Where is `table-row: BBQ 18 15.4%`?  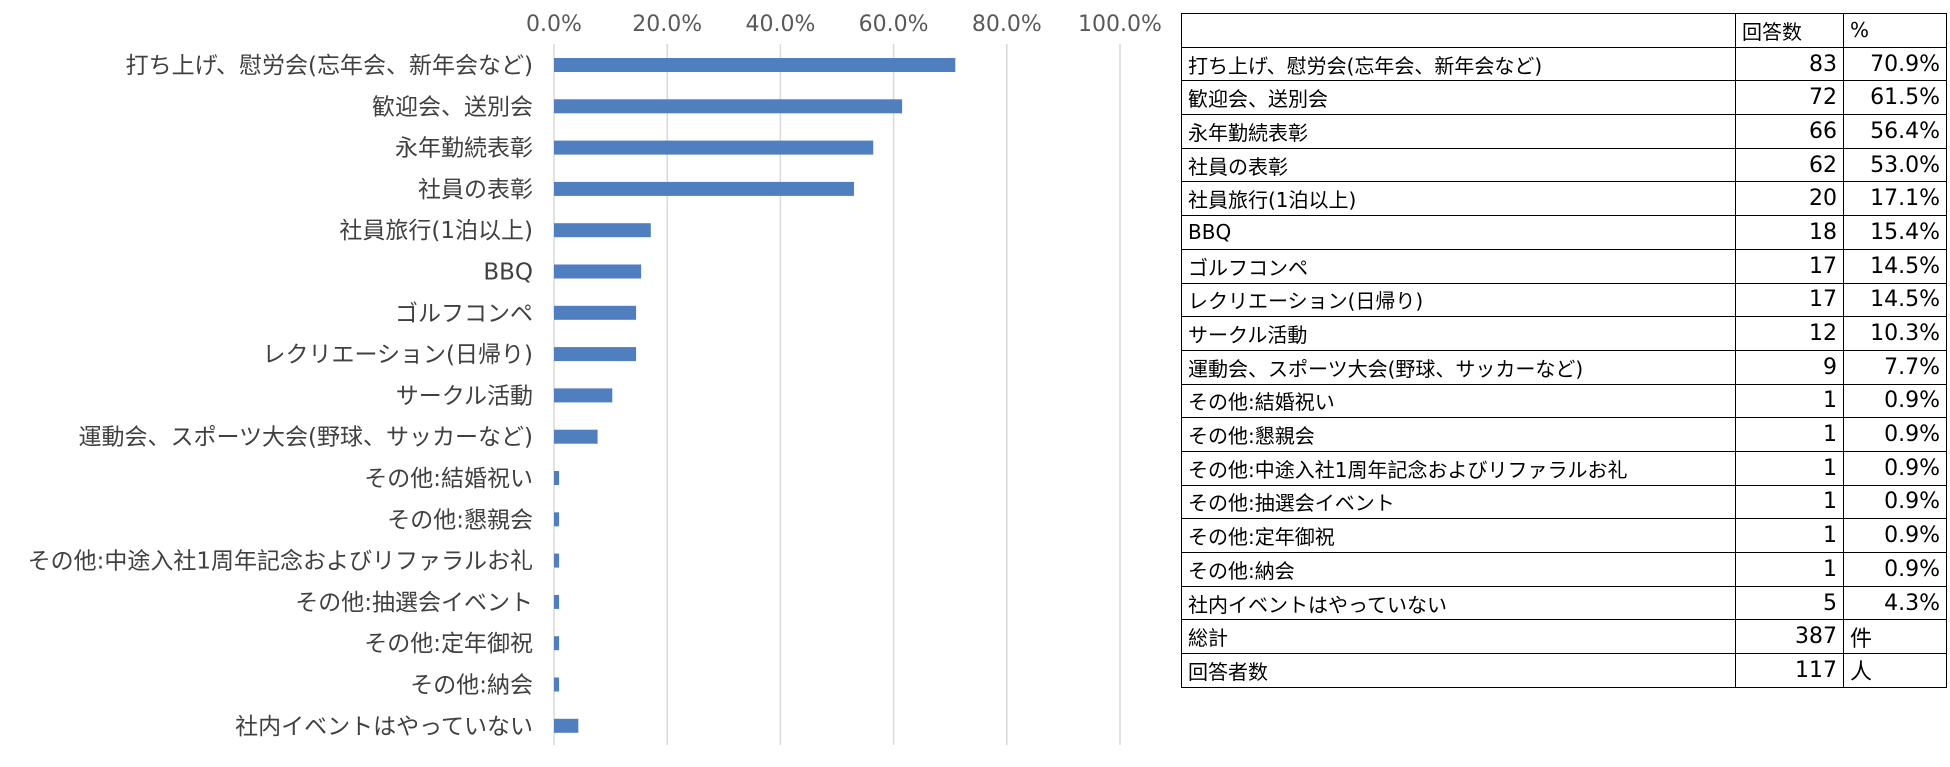
table-row: BBQ 18 15.4% is located at coordinates (1564, 232).